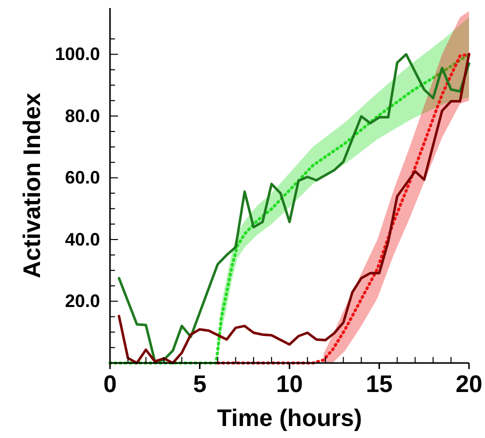 This screenshot has width=485, height=438. Describe the element at coordinates (82, 116) in the screenshot. I see `y-tick-label: 80.0` at that location.